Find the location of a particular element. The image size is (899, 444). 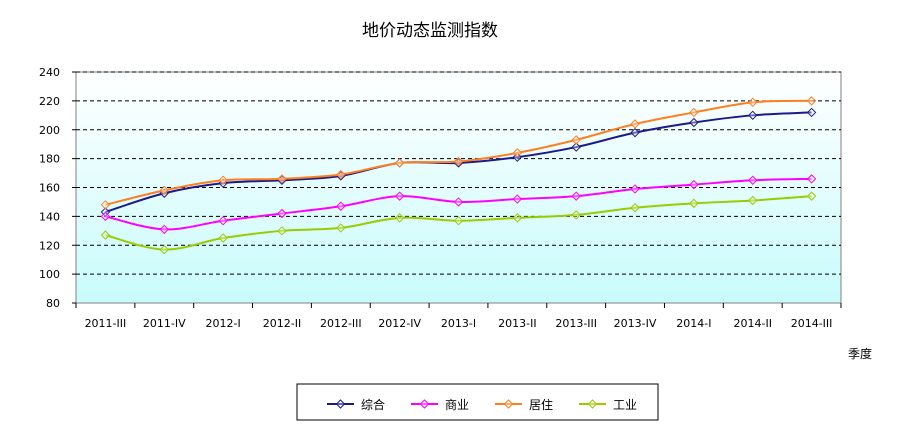

legend-label: 工业 is located at coordinates (625, 405).